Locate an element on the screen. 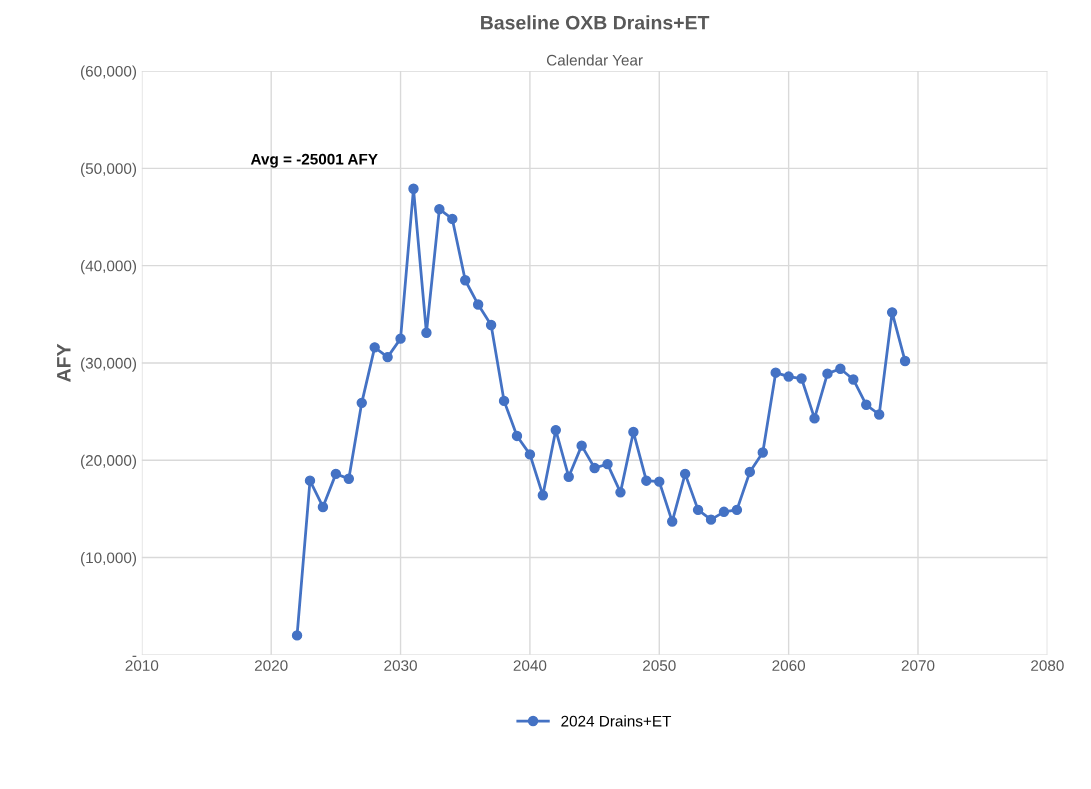 This screenshot has width=1091, height=789. y-tick-label: (20,000) is located at coordinates (109, 461).